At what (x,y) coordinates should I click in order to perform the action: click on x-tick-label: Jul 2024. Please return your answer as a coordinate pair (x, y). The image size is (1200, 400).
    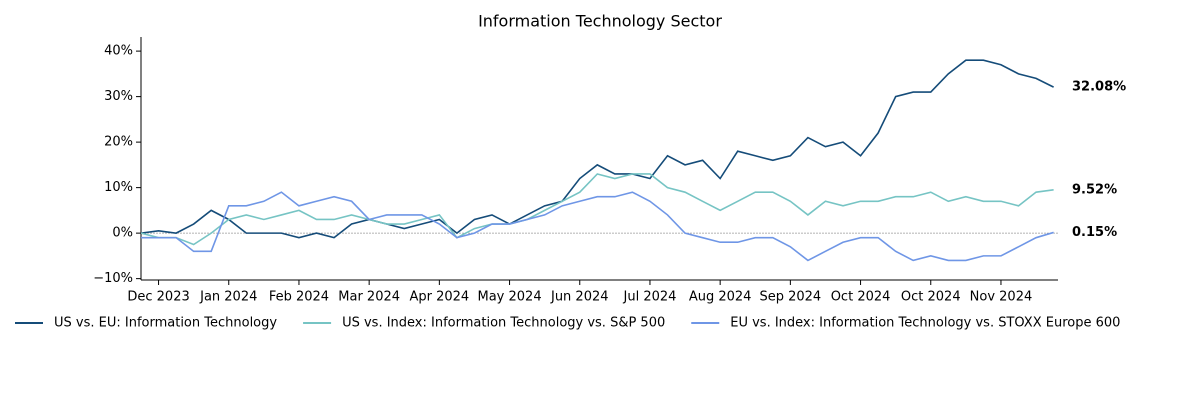
    Looking at the image, I should click on (650, 297).